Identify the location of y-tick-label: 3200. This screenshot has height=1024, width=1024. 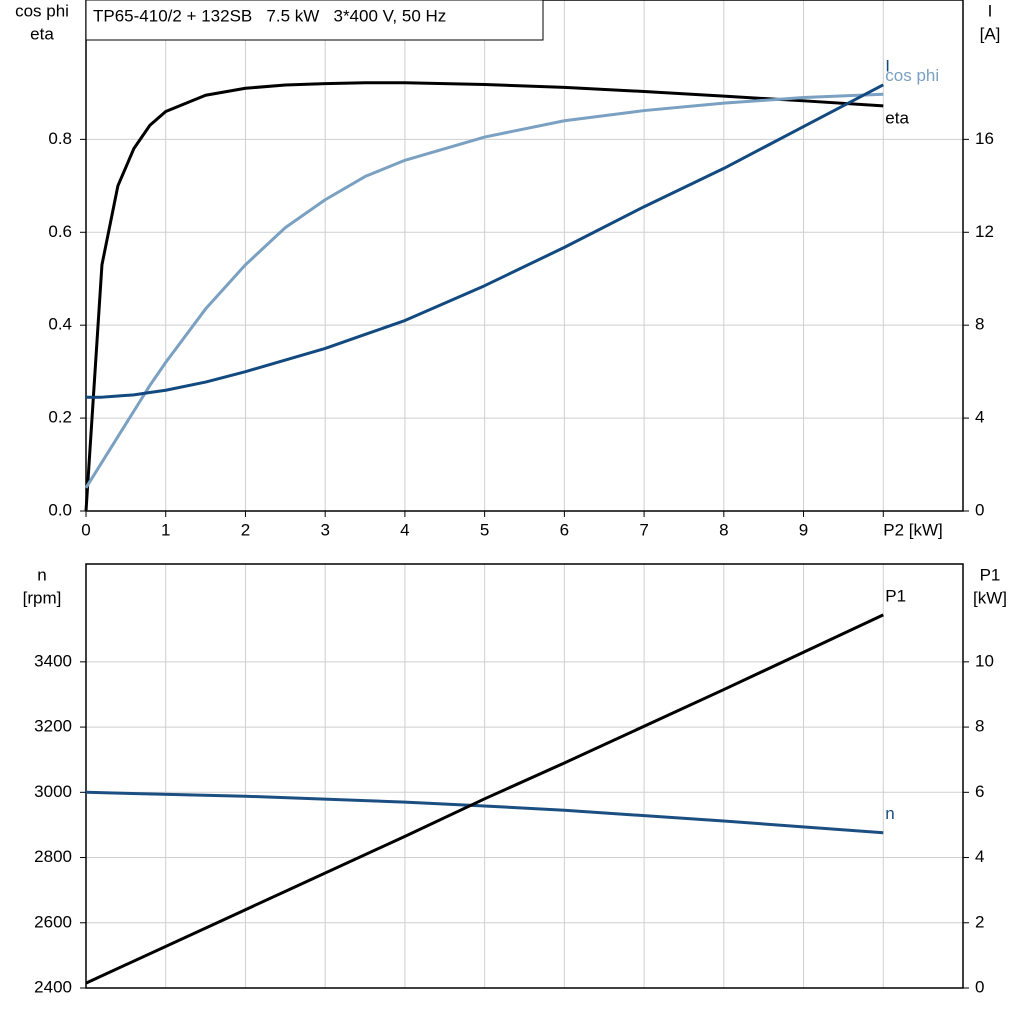
(53, 726).